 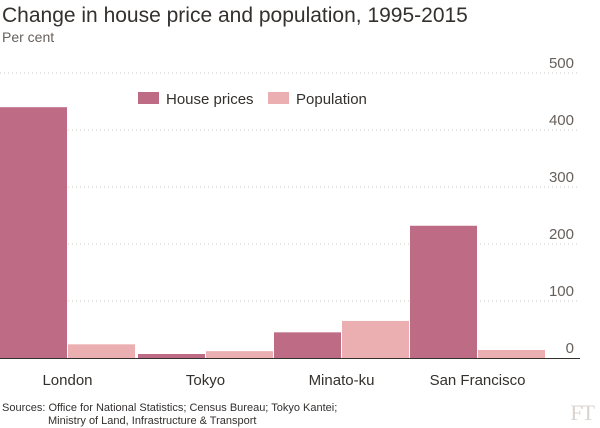 What do you see at coordinates (561, 63) in the screenshot?
I see `y-tick-label: 500` at bounding box center [561, 63].